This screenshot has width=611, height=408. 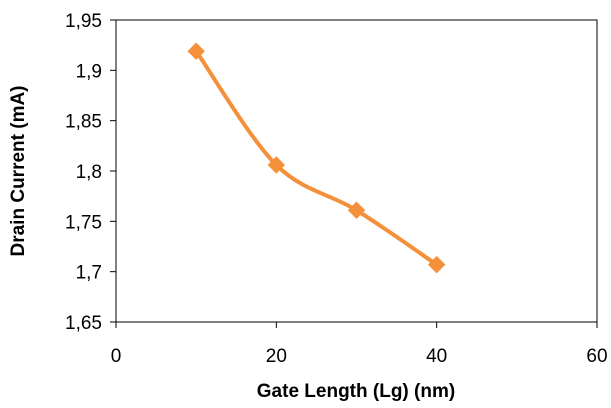 I want to click on y-tick-label: 1,9, so click(x=89, y=71).